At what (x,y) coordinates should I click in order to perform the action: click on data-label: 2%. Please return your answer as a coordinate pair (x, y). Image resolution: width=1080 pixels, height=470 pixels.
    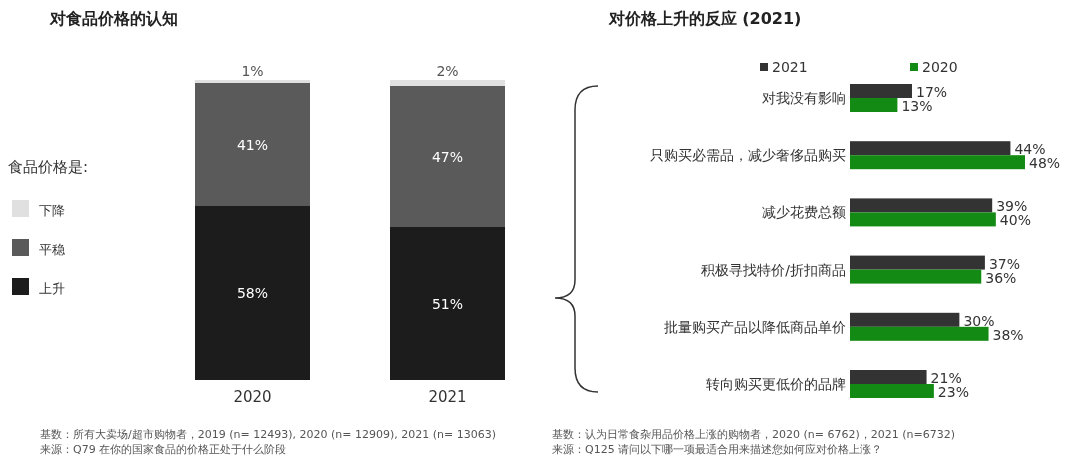
    Looking at the image, I should click on (447, 71).